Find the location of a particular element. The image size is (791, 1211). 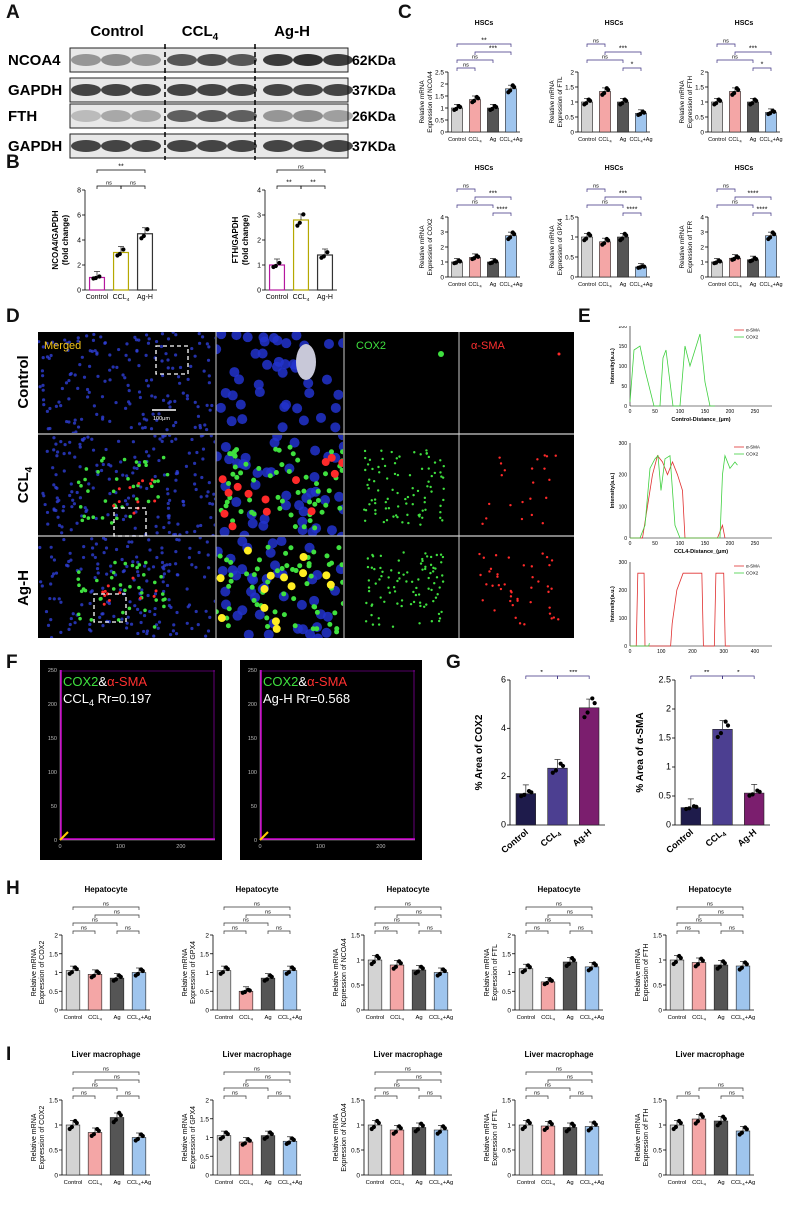

y-tick-label: 2.5 is located at coordinates (439, 73).